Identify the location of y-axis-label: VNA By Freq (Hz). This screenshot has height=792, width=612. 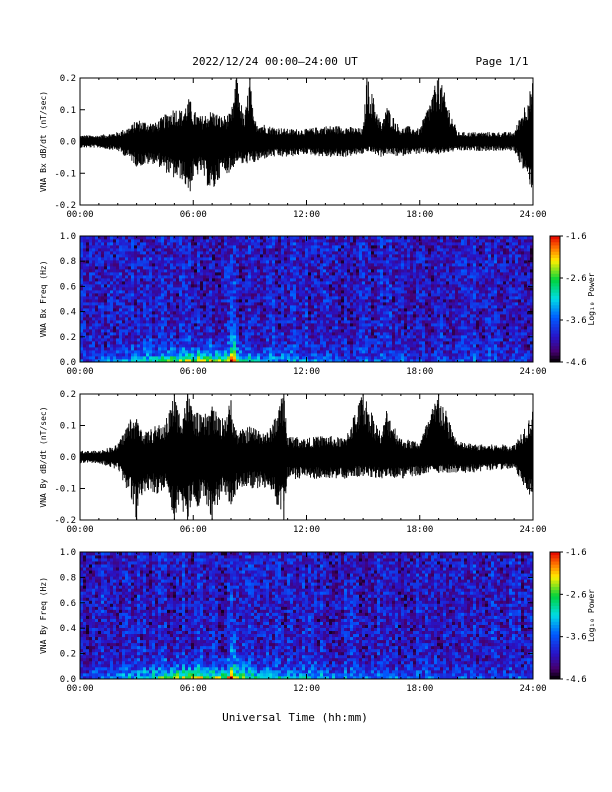
(43, 615).